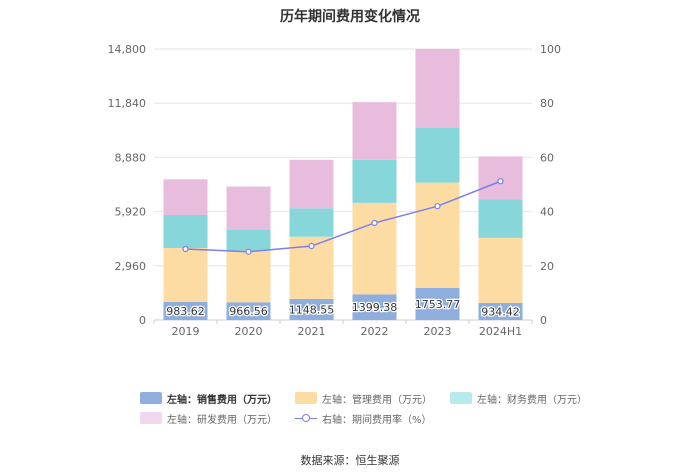 This screenshot has width=700, height=474. I want to click on x-axis-tick-label: 2023, so click(438, 331).